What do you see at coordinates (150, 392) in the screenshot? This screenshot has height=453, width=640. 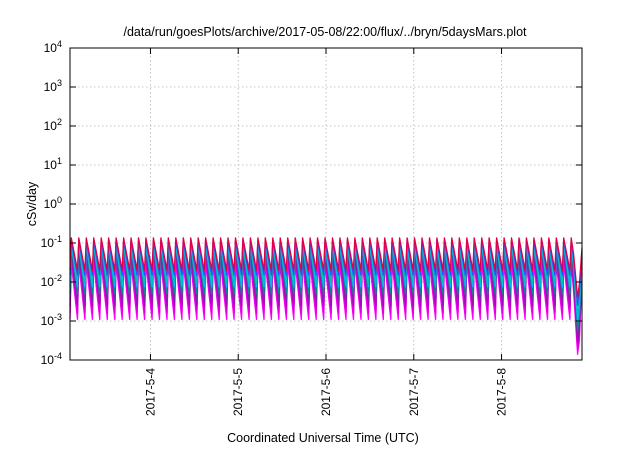 I see `x-tick-label: 2017-5-4` at bounding box center [150, 392].